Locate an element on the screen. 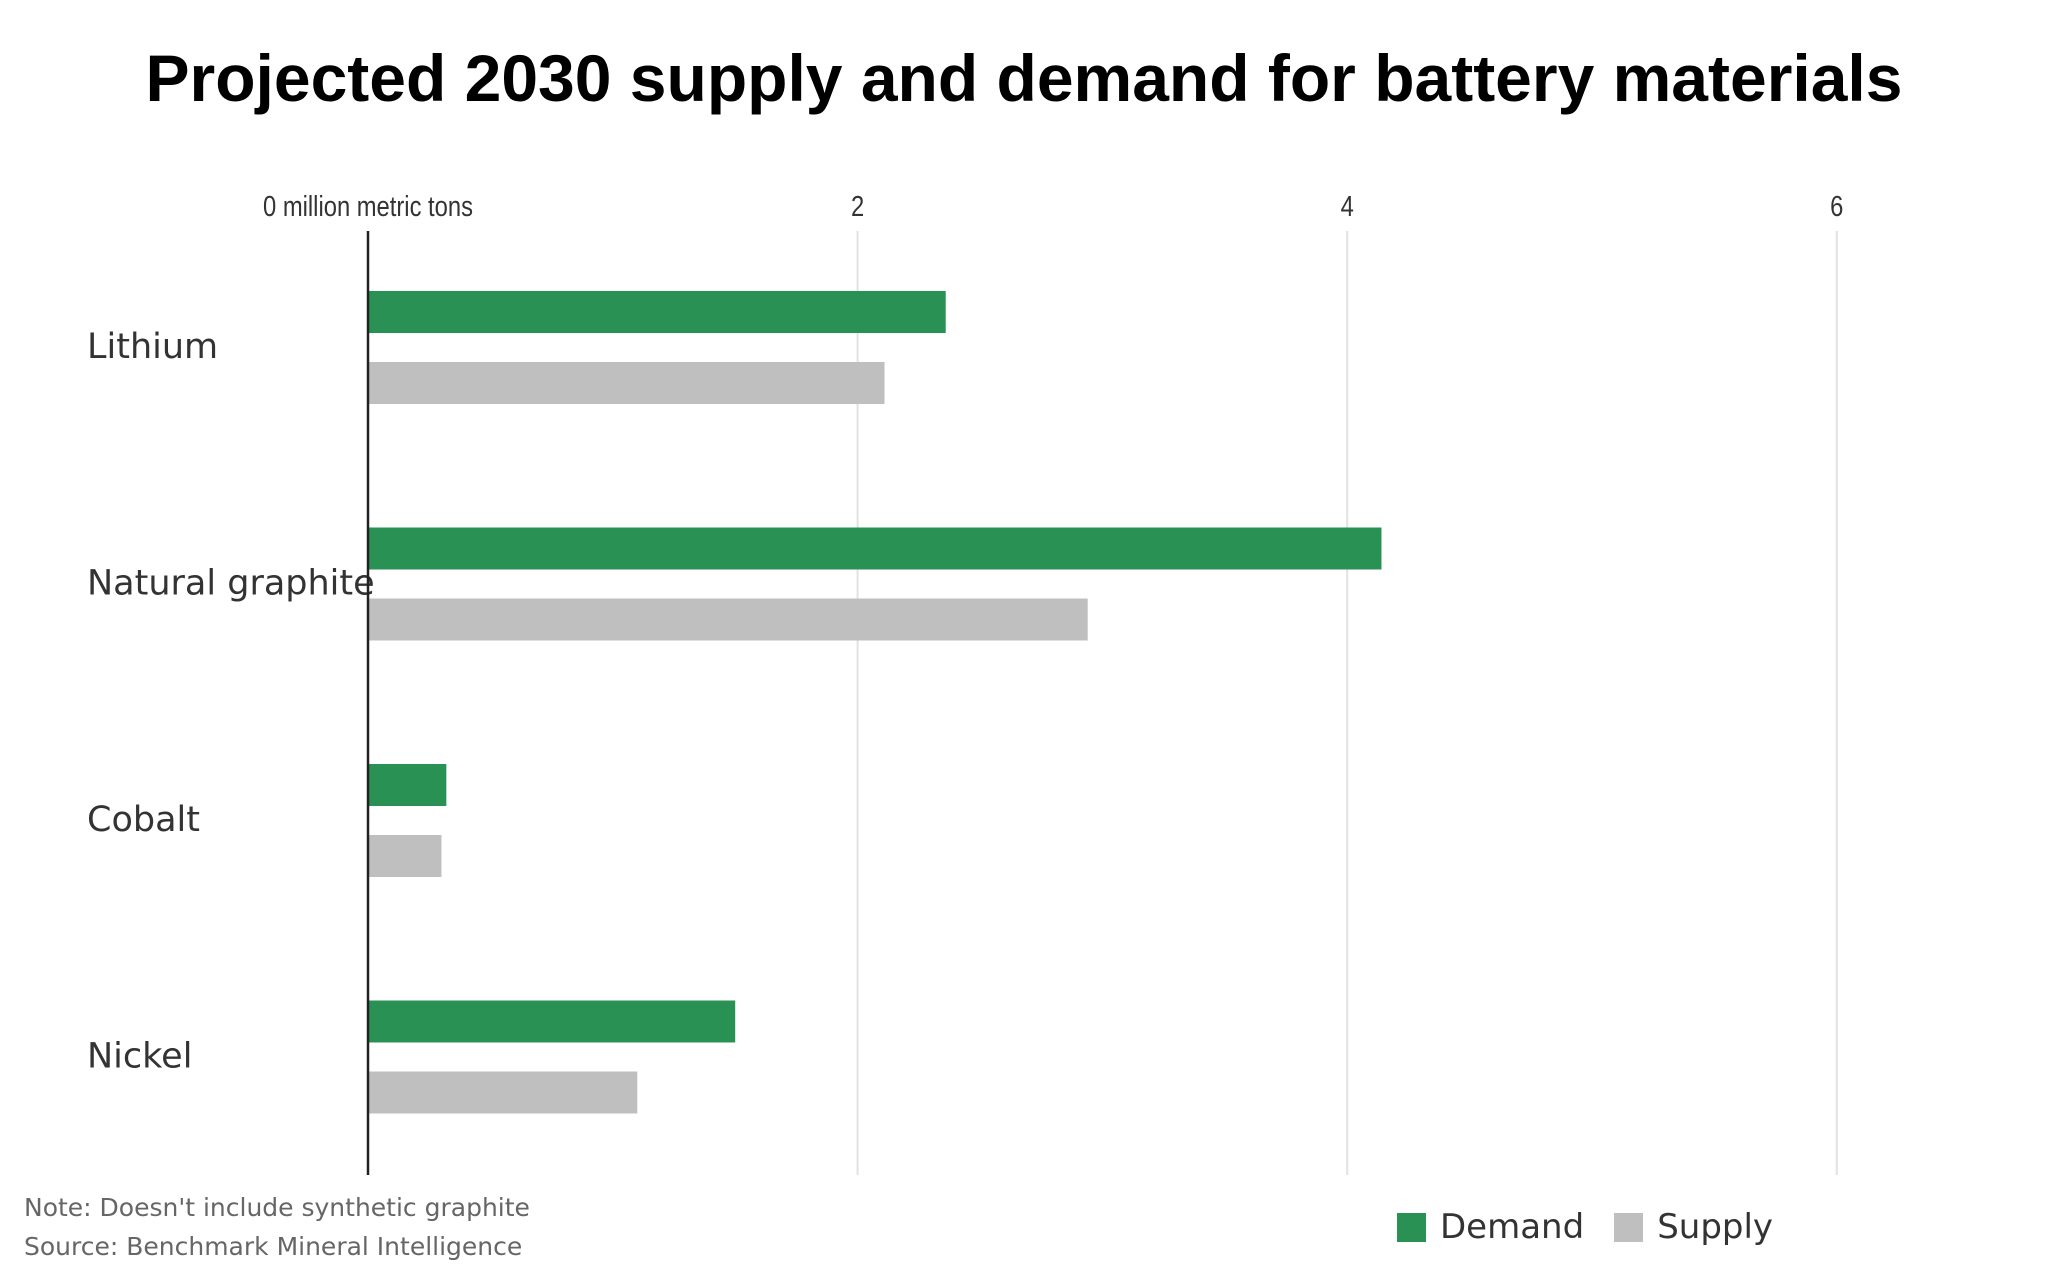  x-tick-label: 6 is located at coordinates (1836, 206).